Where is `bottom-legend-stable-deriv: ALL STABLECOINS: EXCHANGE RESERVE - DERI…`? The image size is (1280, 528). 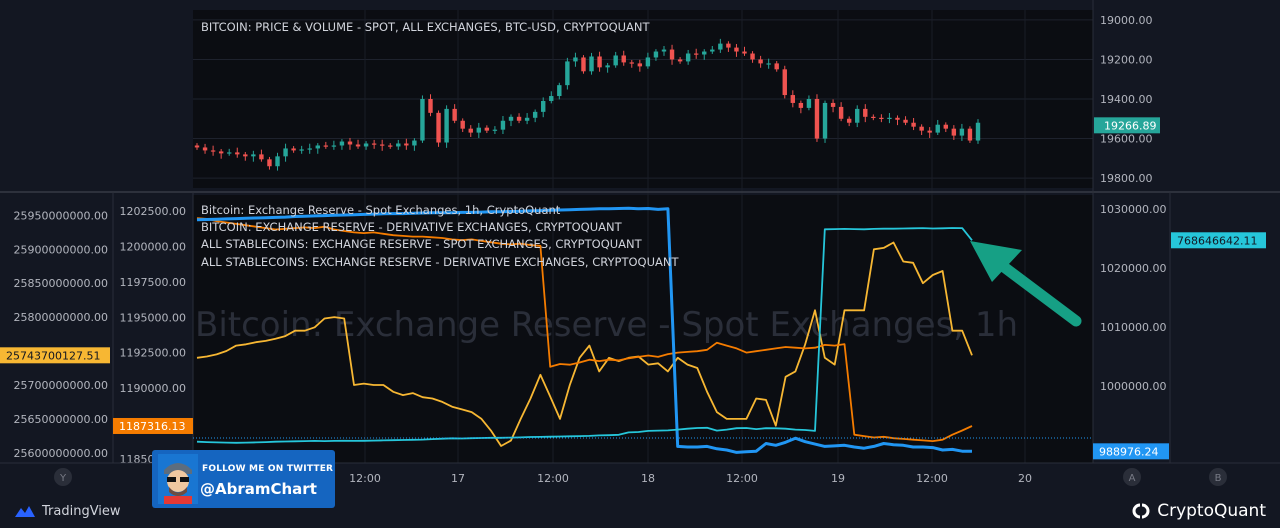 bottom-legend-stable-deriv: ALL STABLECOINS: EXCHANGE RESERVE - DERI… is located at coordinates (440, 262).